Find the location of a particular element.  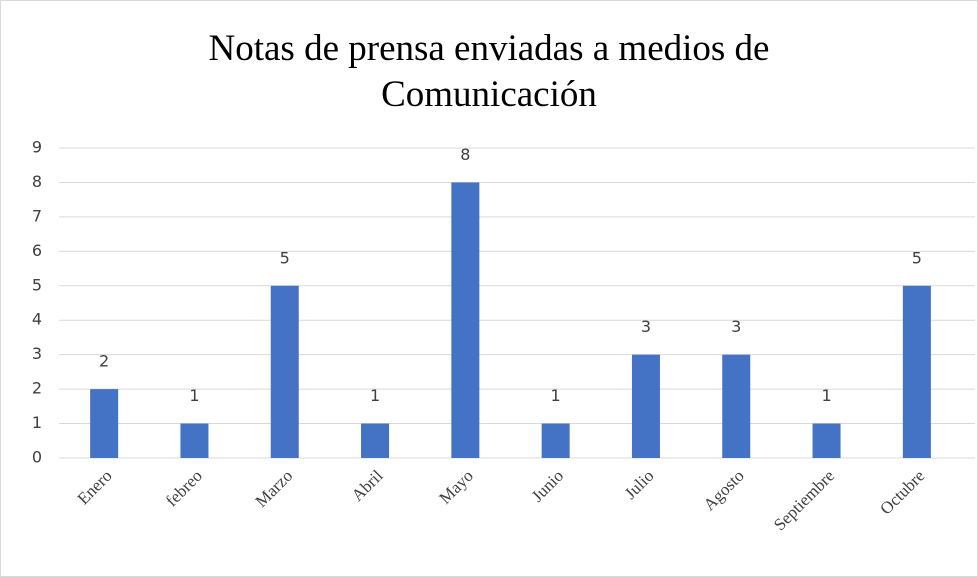

y-tick-label: 8 is located at coordinates (37, 181).